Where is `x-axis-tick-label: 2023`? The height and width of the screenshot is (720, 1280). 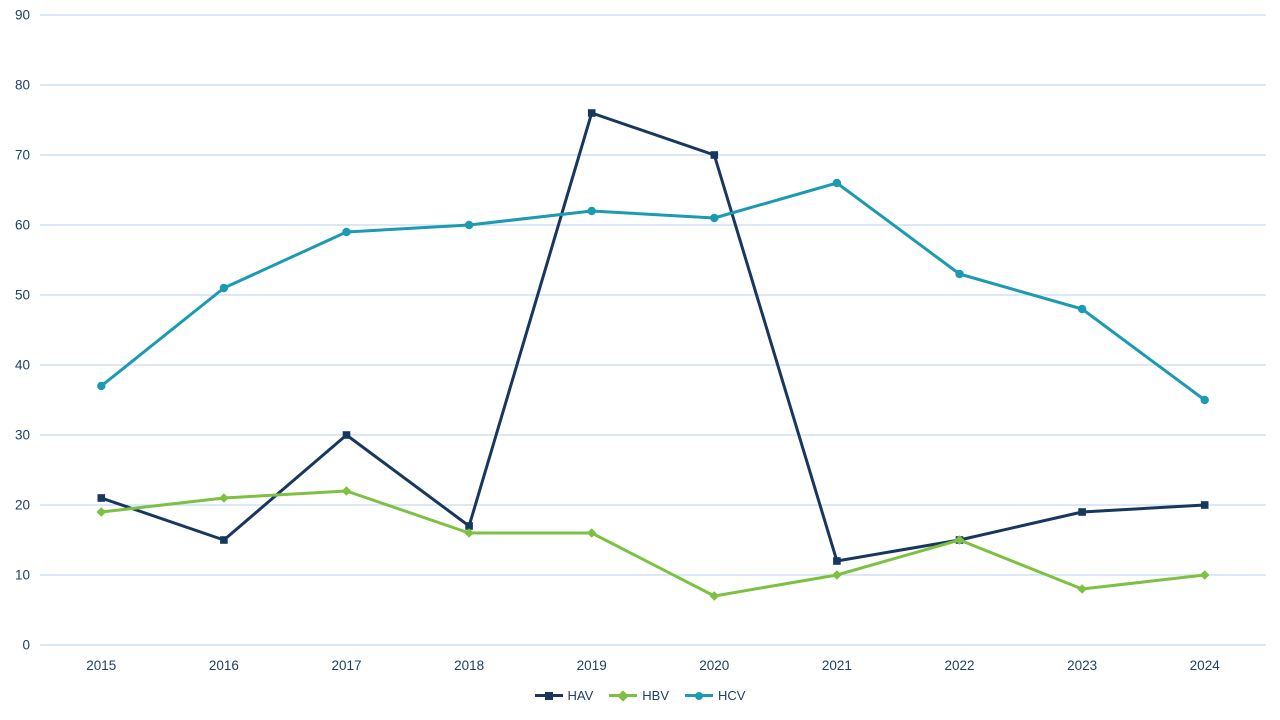
x-axis-tick-label: 2023 is located at coordinates (1082, 665).